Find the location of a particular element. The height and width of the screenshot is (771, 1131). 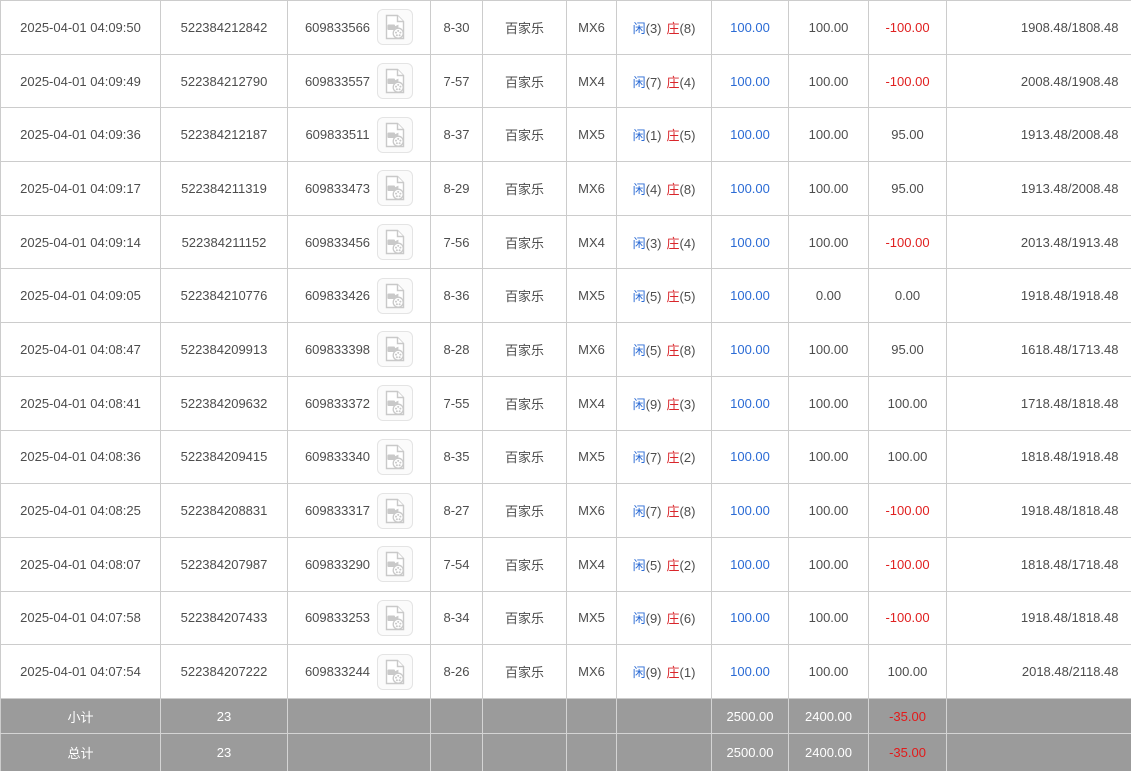

game-round-id-cell: 609833317 is located at coordinates (359, 510).